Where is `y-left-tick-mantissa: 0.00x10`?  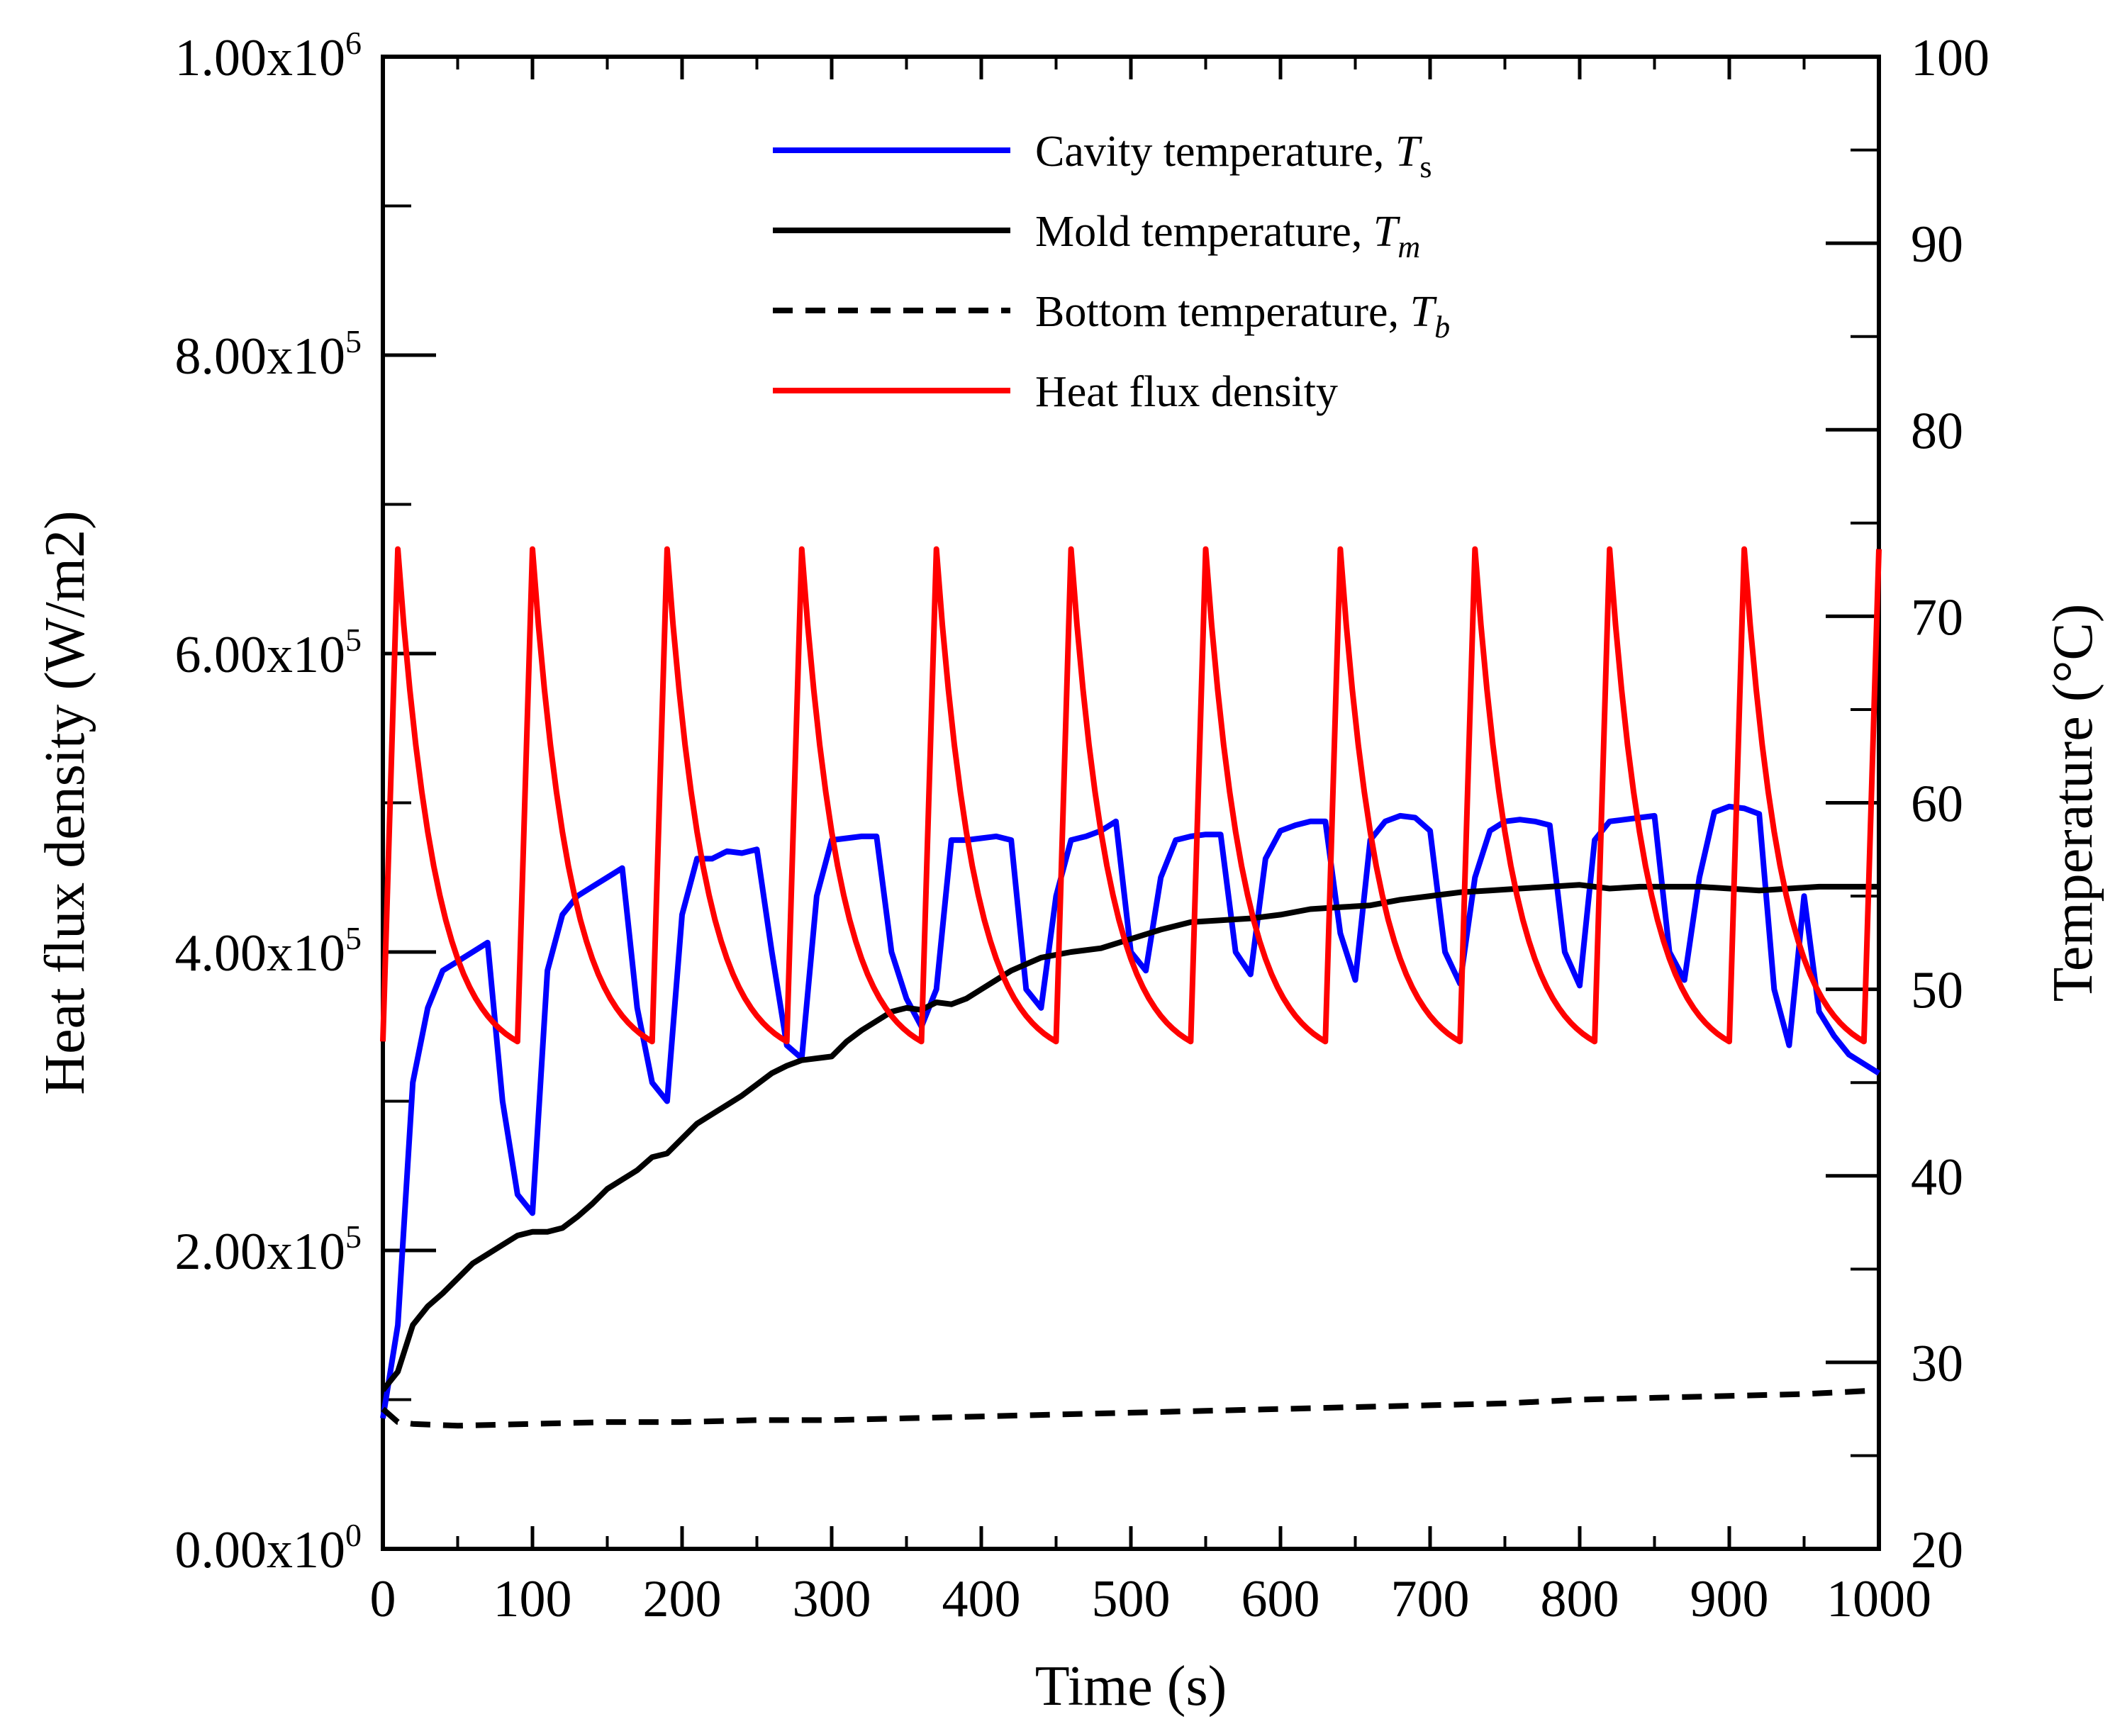 y-left-tick-mantissa: 0.00x10 is located at coordinates (260, 1550).